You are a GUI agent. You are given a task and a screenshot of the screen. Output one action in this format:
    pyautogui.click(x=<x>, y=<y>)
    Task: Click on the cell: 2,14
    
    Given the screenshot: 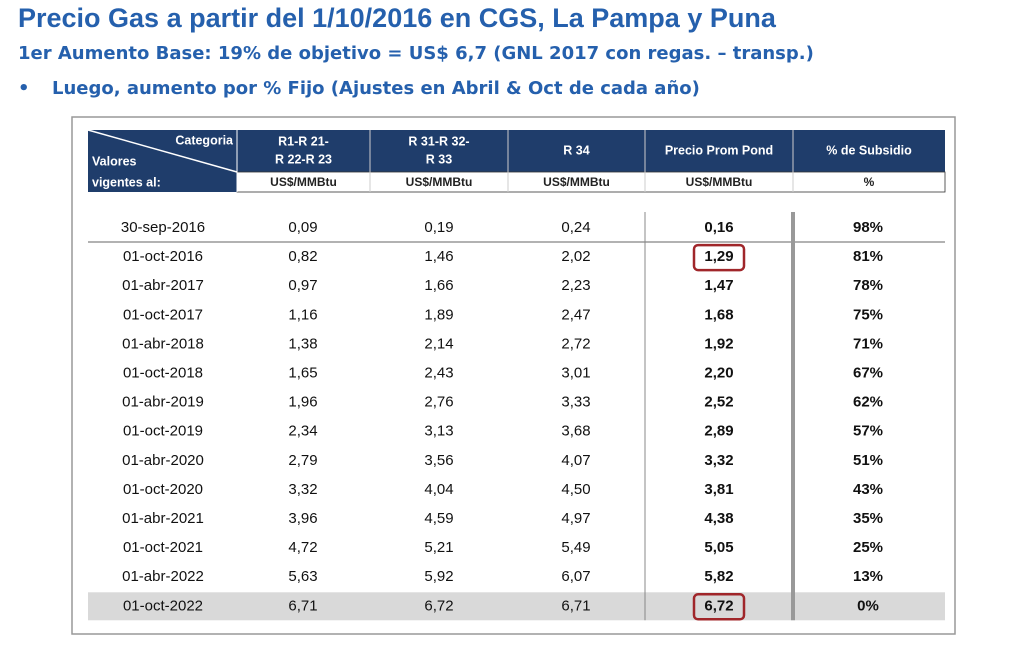 What is the action you would take?
    pyautogui.click(x=438, y=343)
    